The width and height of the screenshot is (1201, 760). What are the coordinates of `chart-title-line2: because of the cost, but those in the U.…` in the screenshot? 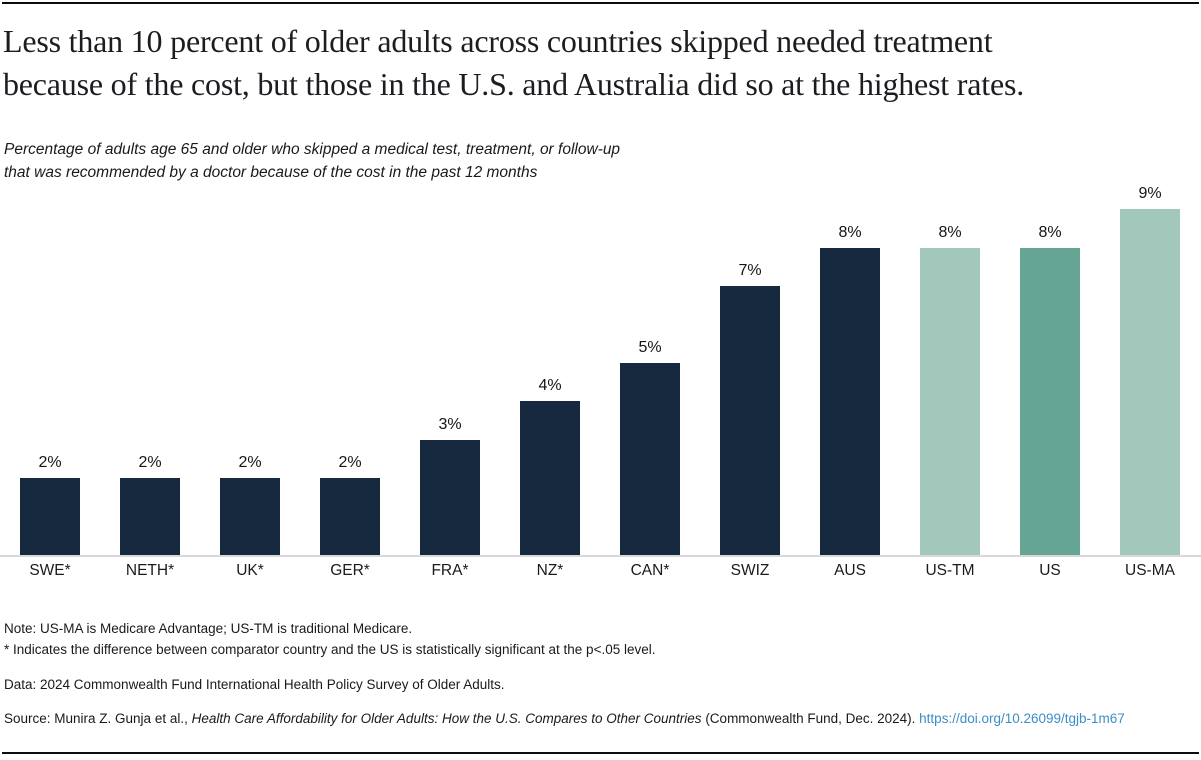 It's located at (514, 84).